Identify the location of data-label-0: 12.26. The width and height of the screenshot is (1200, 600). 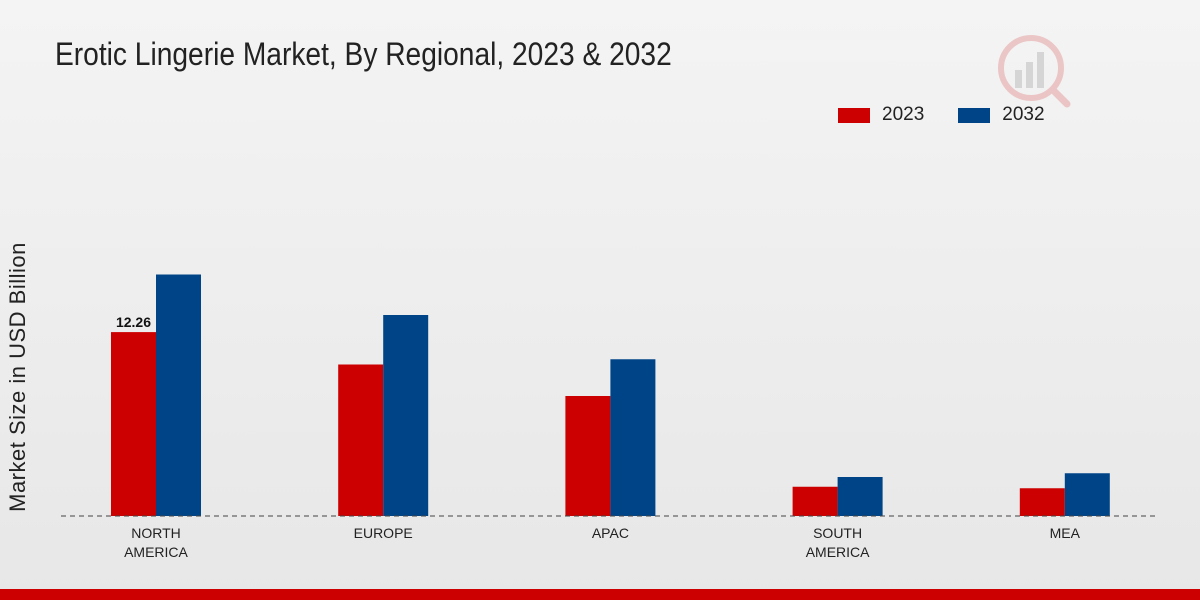
(133, 322).